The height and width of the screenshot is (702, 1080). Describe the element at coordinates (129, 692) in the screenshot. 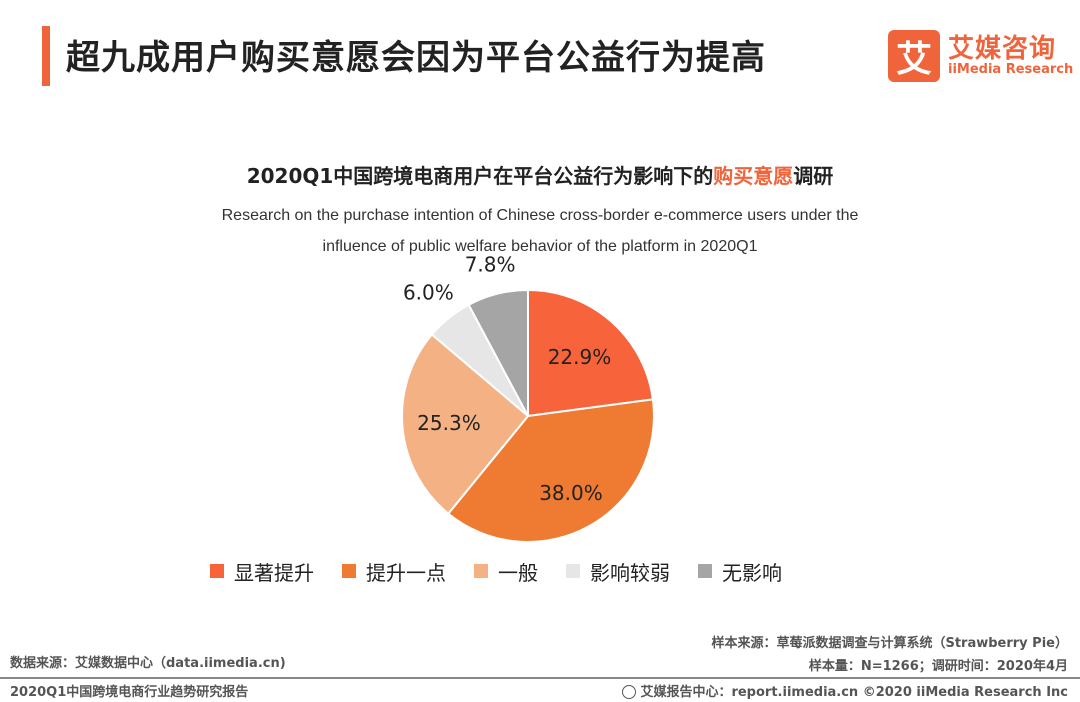

I see `report-name: 2020Q1中国跨境电商行业趋势研究报告` at that location.